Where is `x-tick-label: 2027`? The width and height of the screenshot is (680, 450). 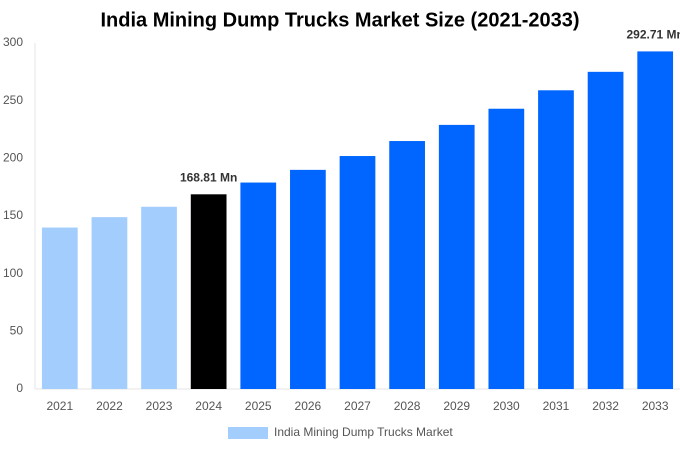 x-tick-label: 2027 is located at coordinates (357, 406).